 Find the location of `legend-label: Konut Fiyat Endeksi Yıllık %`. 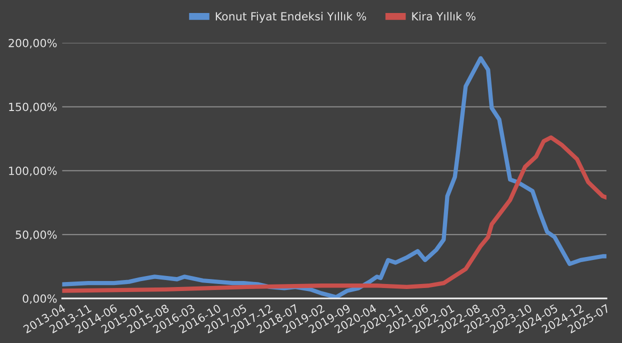

legend-label: Konut Fiyat Endeksi Yıllık % is located at coordinates (291, 17).